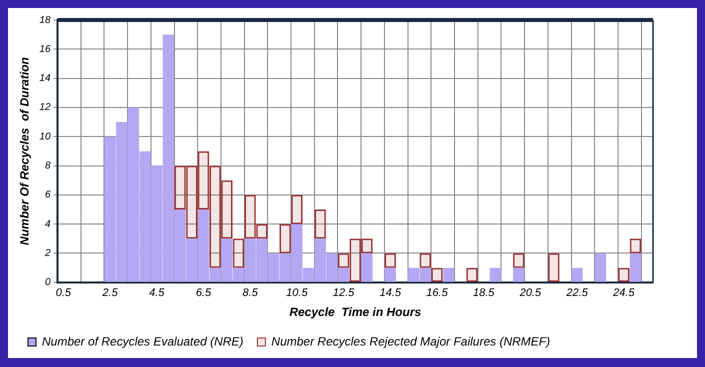  Describe the element at coordinates (157, 293) in the screenshot. I see `x-tick-label: 4.5` at that location.